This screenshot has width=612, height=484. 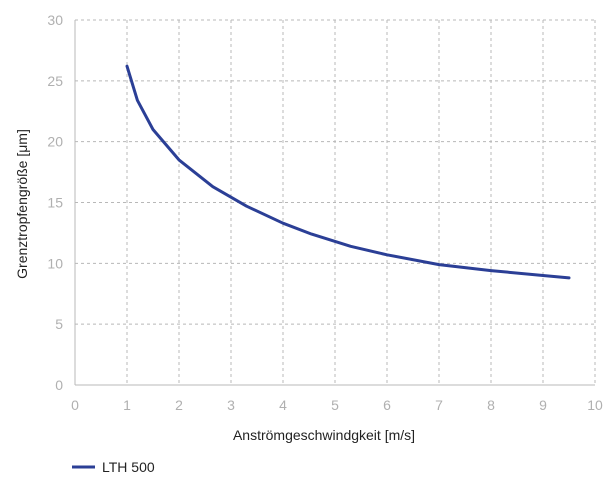 I want to click on legend-label: LTH 500, so click(x=128, y=467).